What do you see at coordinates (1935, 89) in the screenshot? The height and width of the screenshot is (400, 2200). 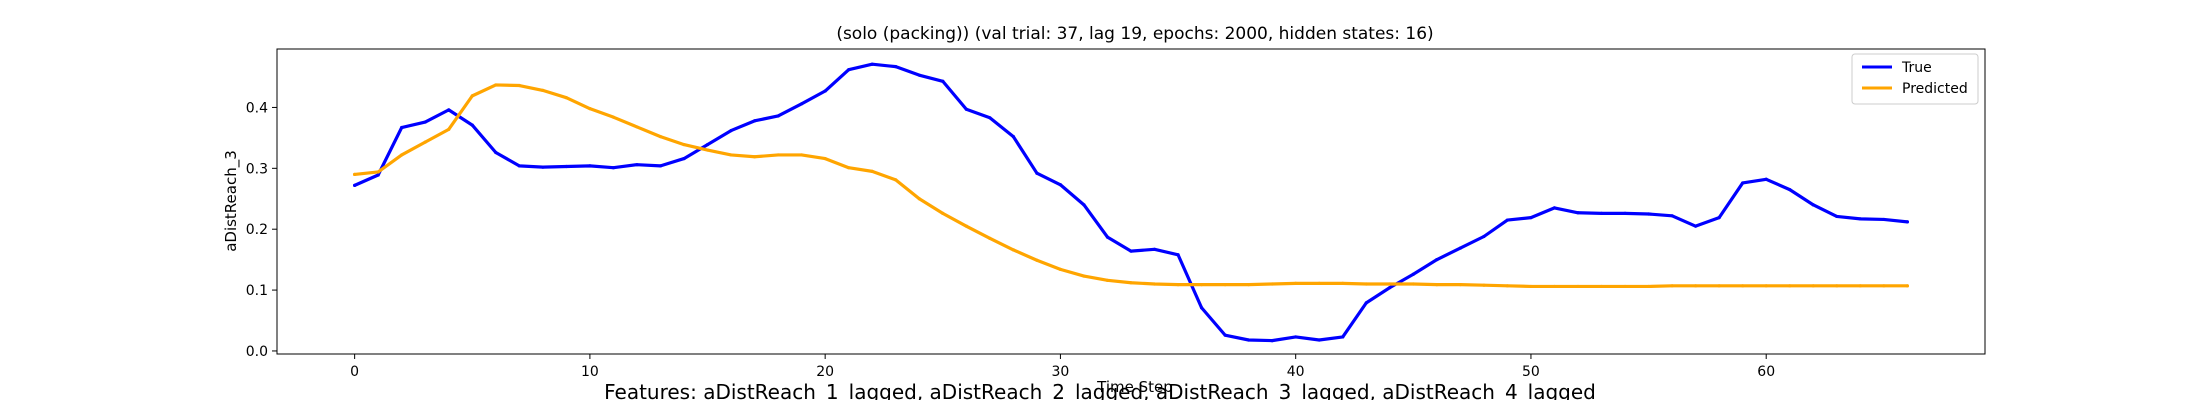 I see `legend-label-predicted: Predicted` at bounding box center [1935, 89].